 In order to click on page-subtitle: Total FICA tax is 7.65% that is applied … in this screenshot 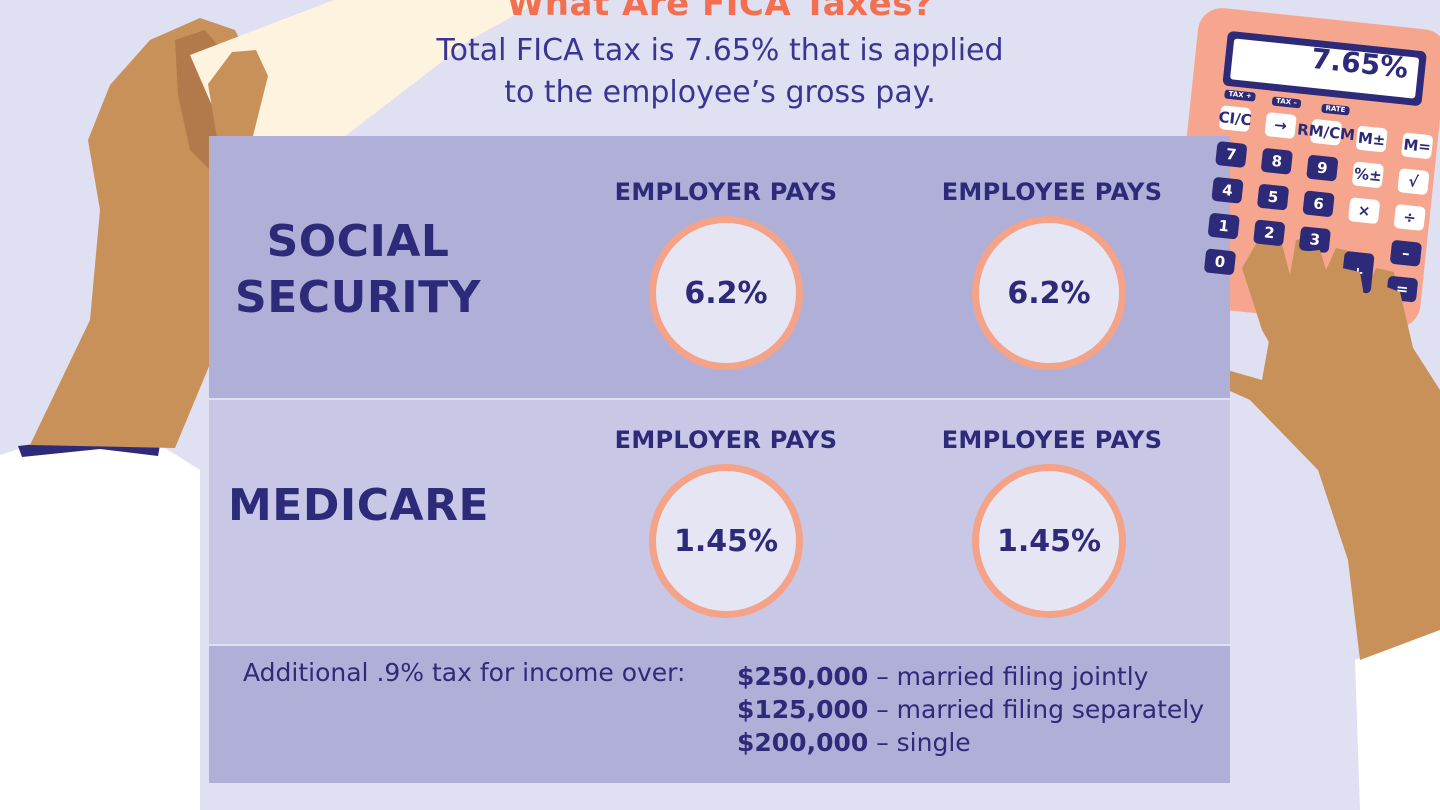, I will do `click(720, 72)`.